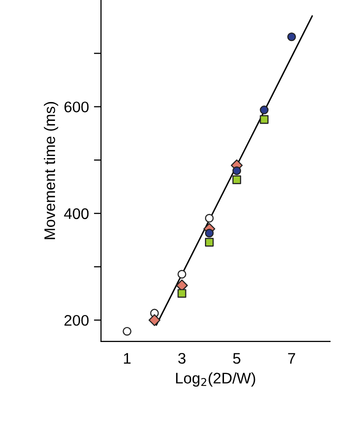 This screenshot has height=440, width=349. I want to click on x-tick-label: 1, so click(127, 358).